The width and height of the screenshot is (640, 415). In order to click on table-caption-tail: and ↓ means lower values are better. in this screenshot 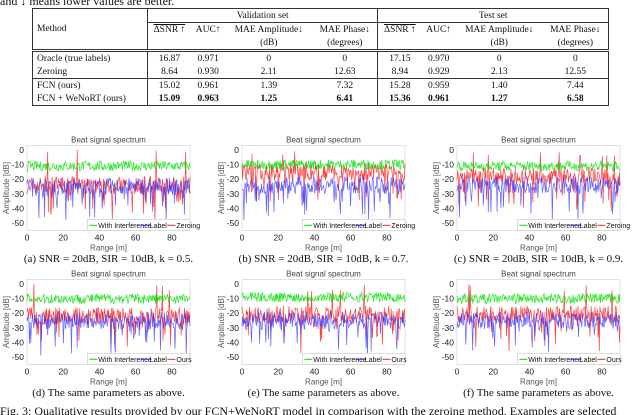, I will do `click(87, 4)`.